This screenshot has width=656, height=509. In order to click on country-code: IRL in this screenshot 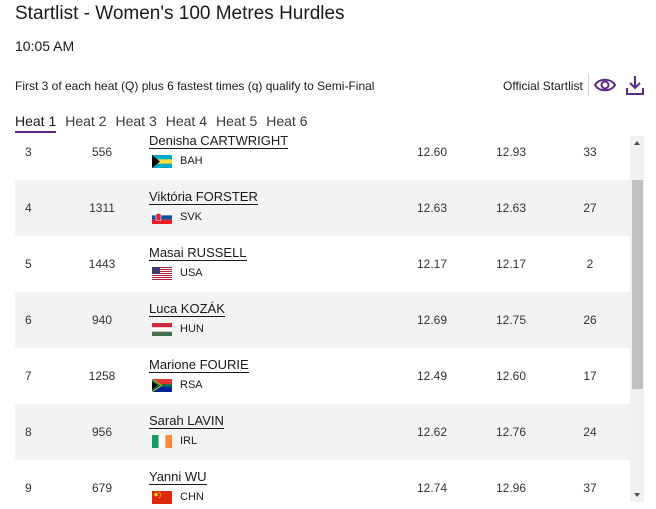, I will do `click(189, 441)`.